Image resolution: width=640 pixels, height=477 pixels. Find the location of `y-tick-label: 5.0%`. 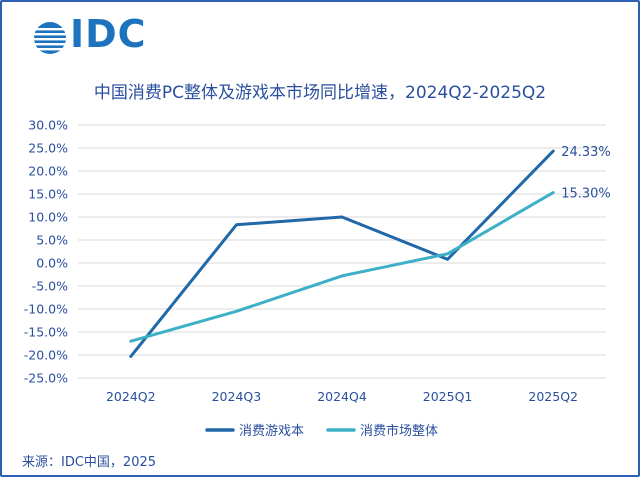

y-tick-label: 5.0% is located at coordinates (52, 240).